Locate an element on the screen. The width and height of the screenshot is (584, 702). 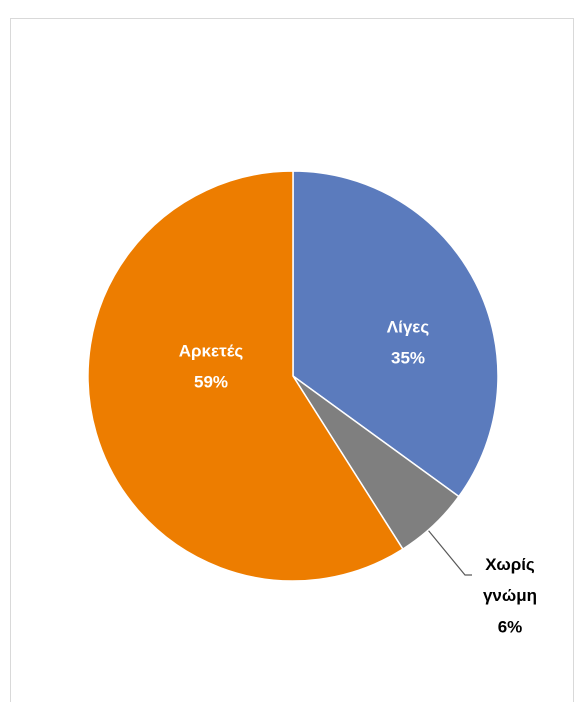
slice-value-label: 35% is located at coordinates (408, 357).